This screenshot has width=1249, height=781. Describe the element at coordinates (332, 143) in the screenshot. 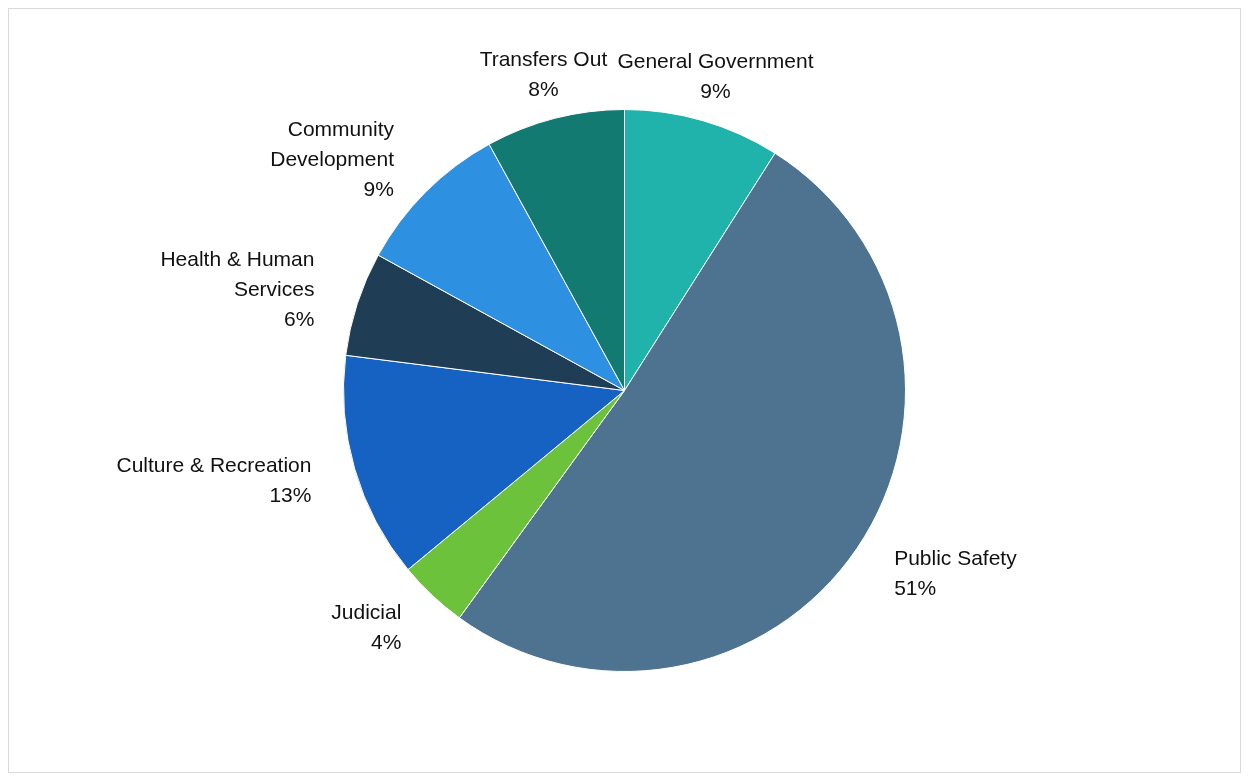

I see `slice-label: Community Development` at that location.